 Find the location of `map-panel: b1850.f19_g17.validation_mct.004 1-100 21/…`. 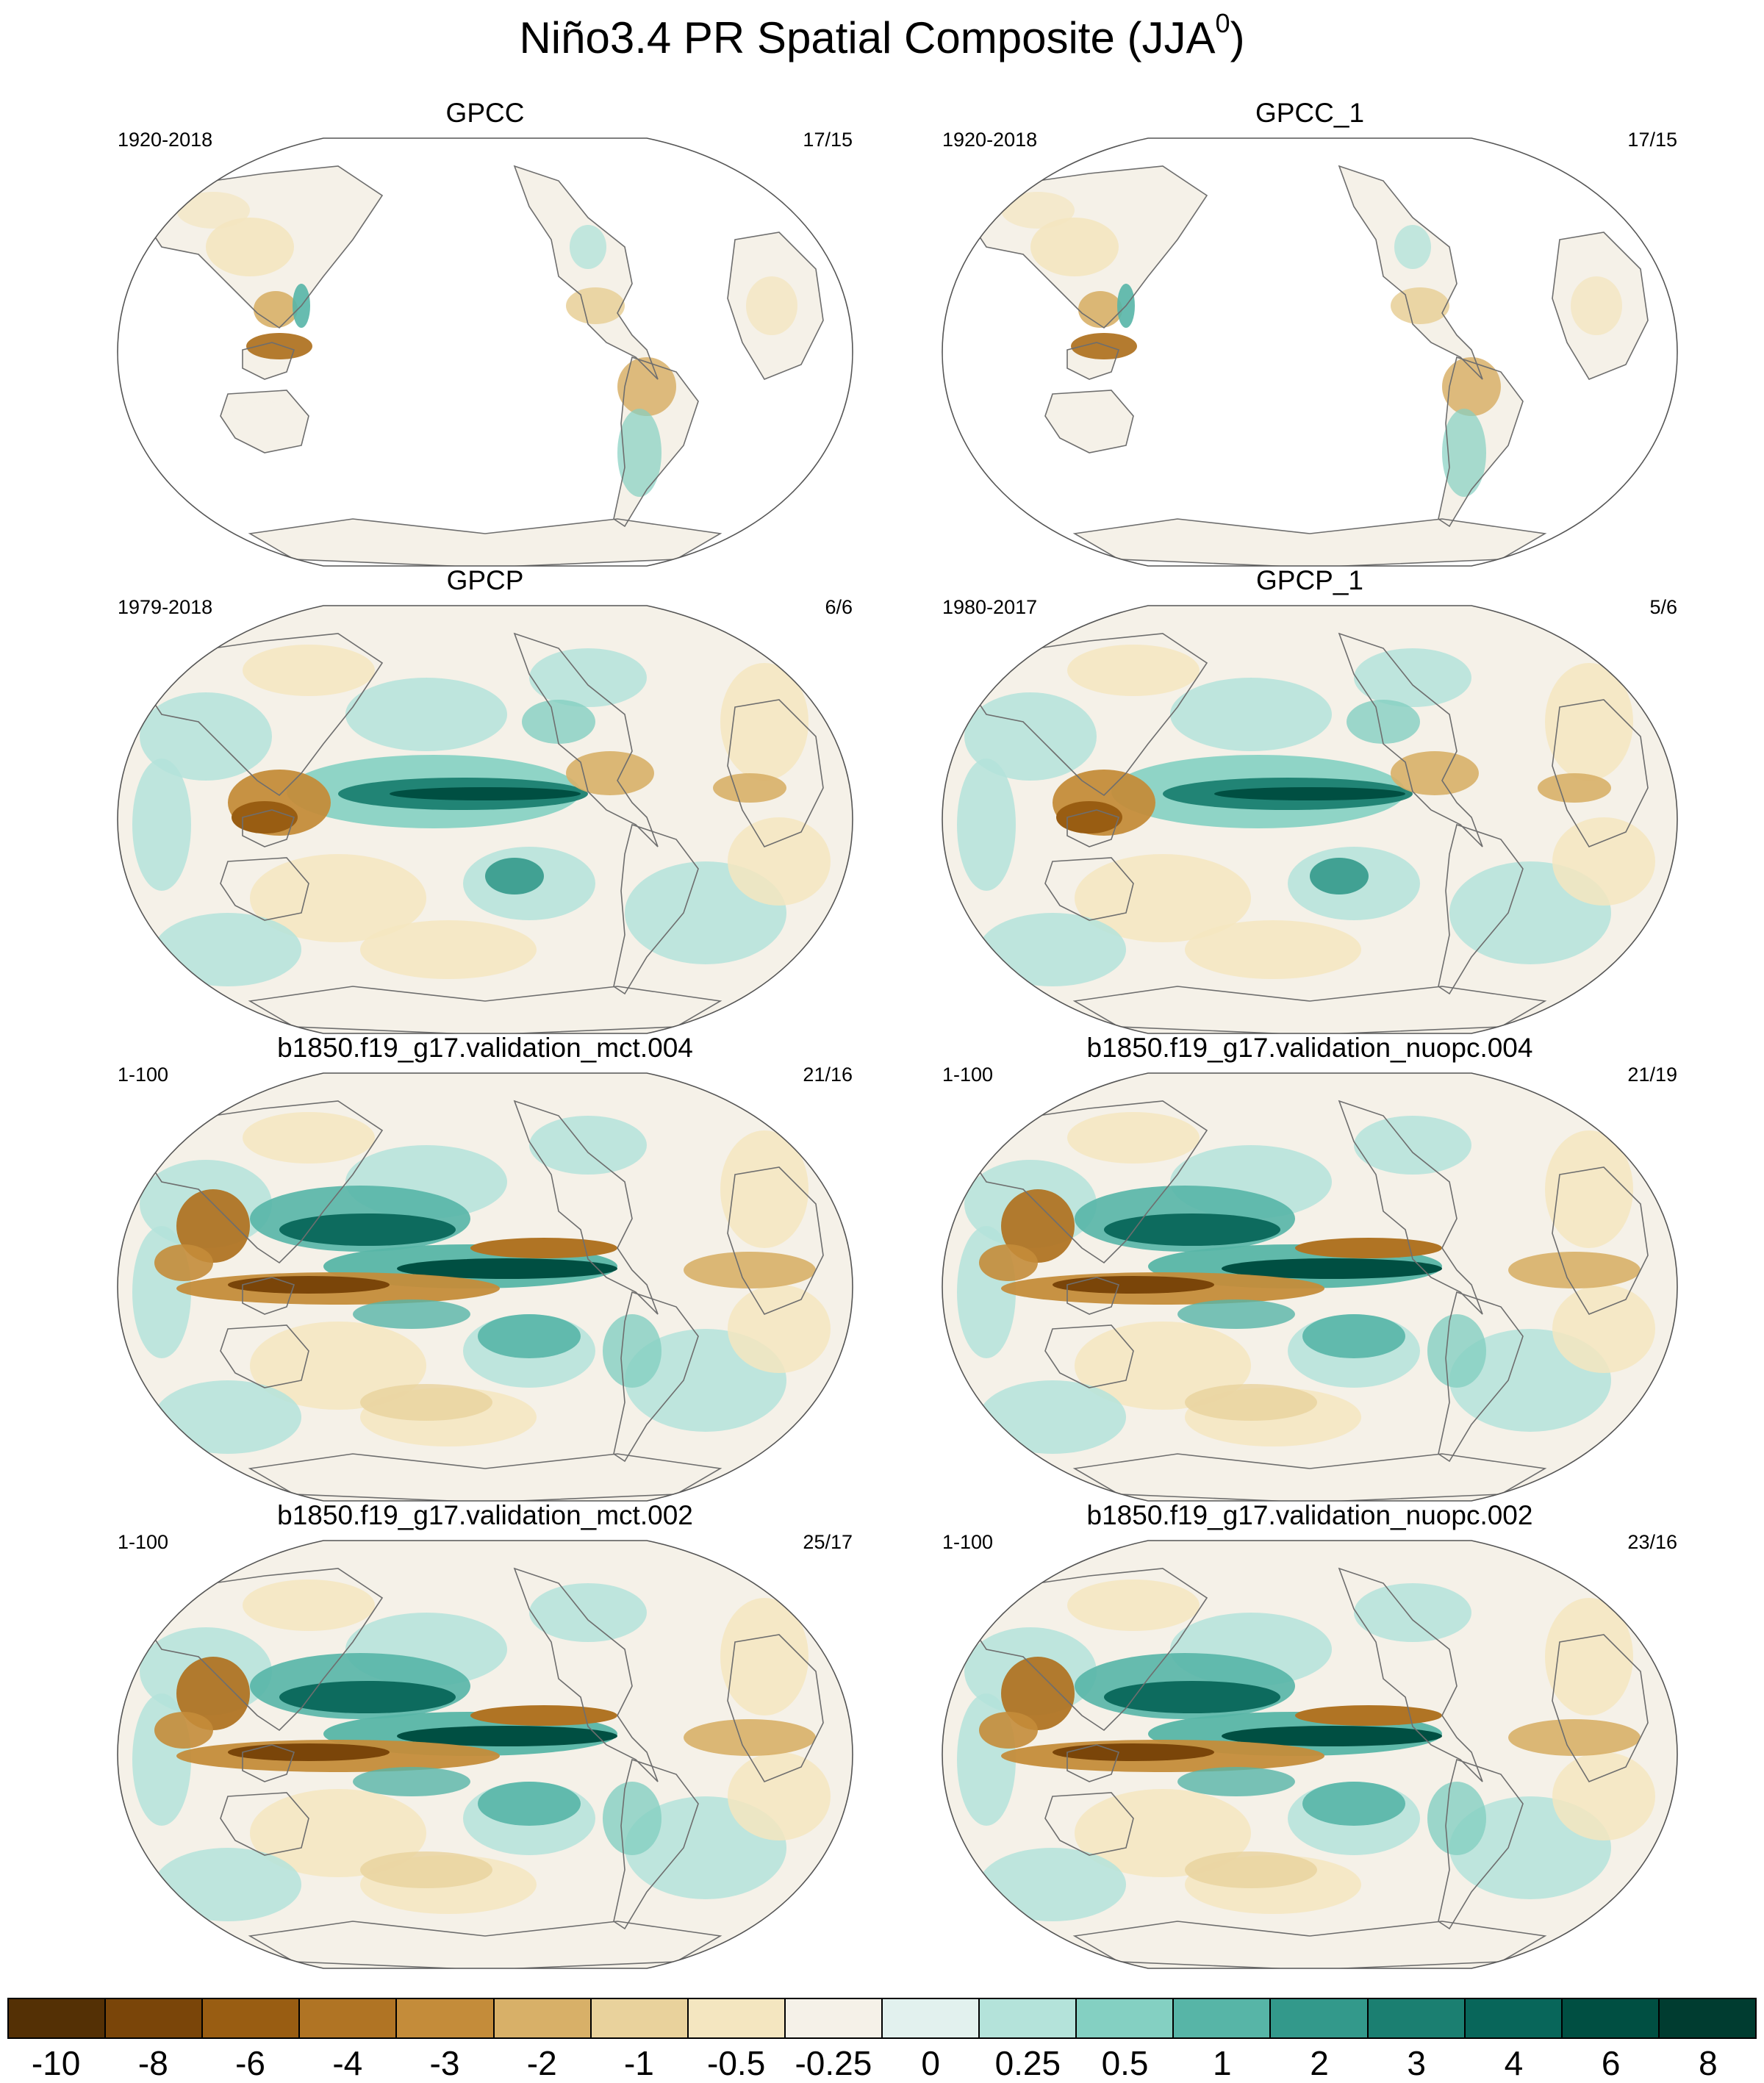

map-panel: b1850.f19_g17.validation_mct.004 1-100 21/… is located at coordinates (485, 1267).